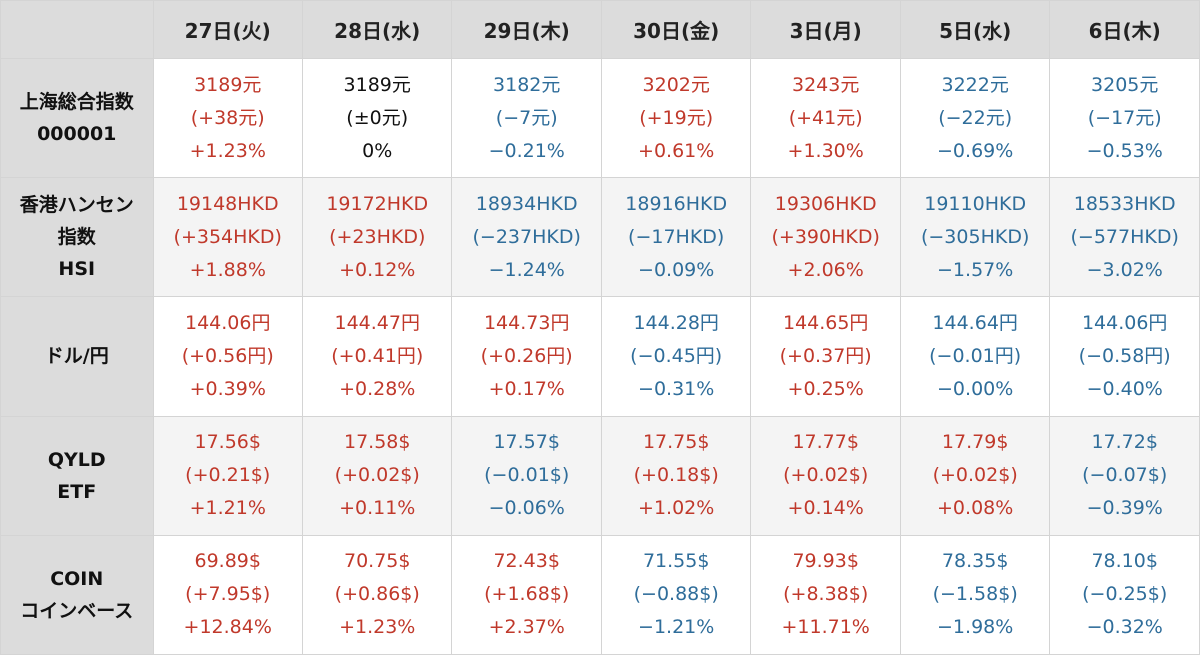 This screenshot has width=1200, height=655. Describe the element at coordinates (227, 508) in the screenshot. I see `cell-percent: +1.21%` at that location.